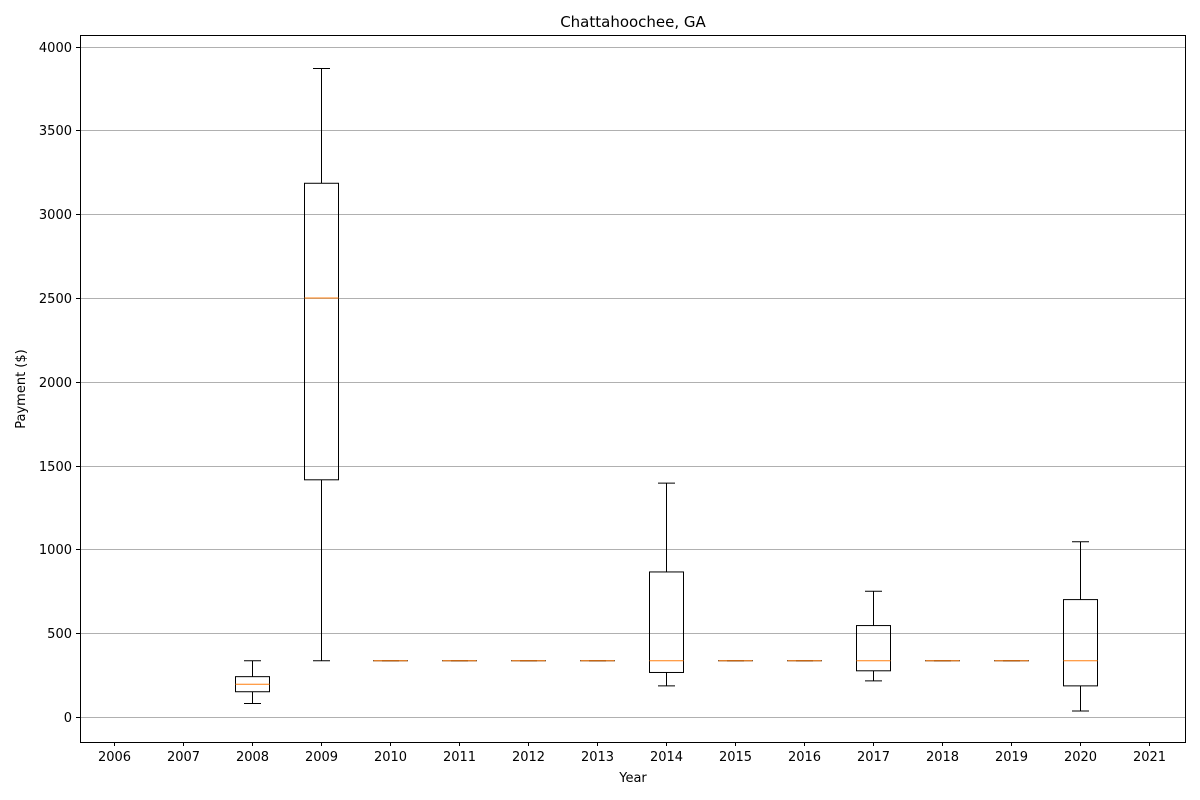 This screenshot has width=1200, height=800. What do you see at coordinates (873, 757) in the screenshot?
I see `x-tick-label: 2017` at bounding box center [873, 757].